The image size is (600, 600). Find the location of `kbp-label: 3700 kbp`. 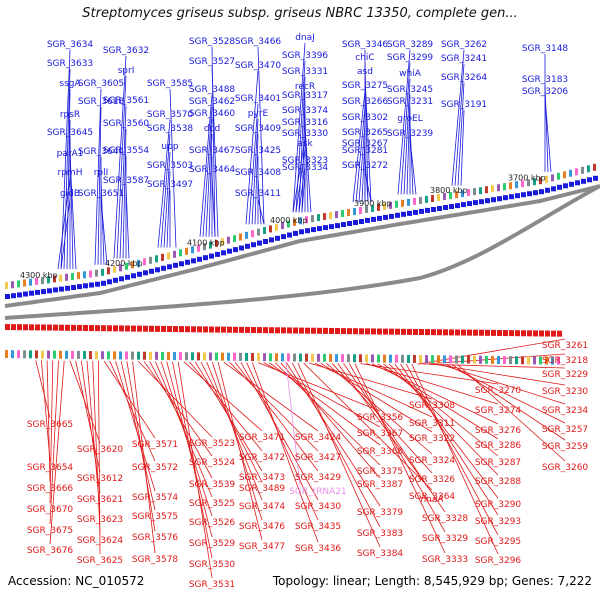

kbp-label: 3700 kbp is located at coordinates (527, 177).